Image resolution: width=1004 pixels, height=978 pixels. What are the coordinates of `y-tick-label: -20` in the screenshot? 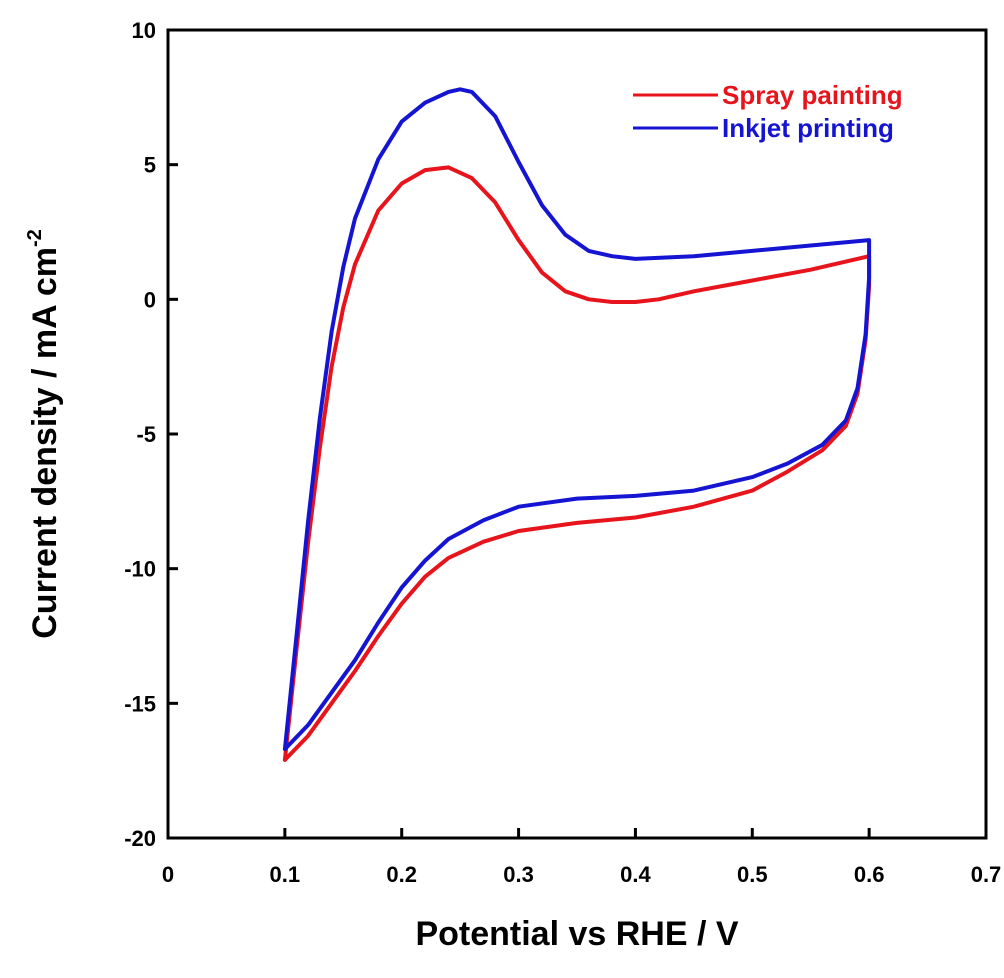 It's located at (140, 838).